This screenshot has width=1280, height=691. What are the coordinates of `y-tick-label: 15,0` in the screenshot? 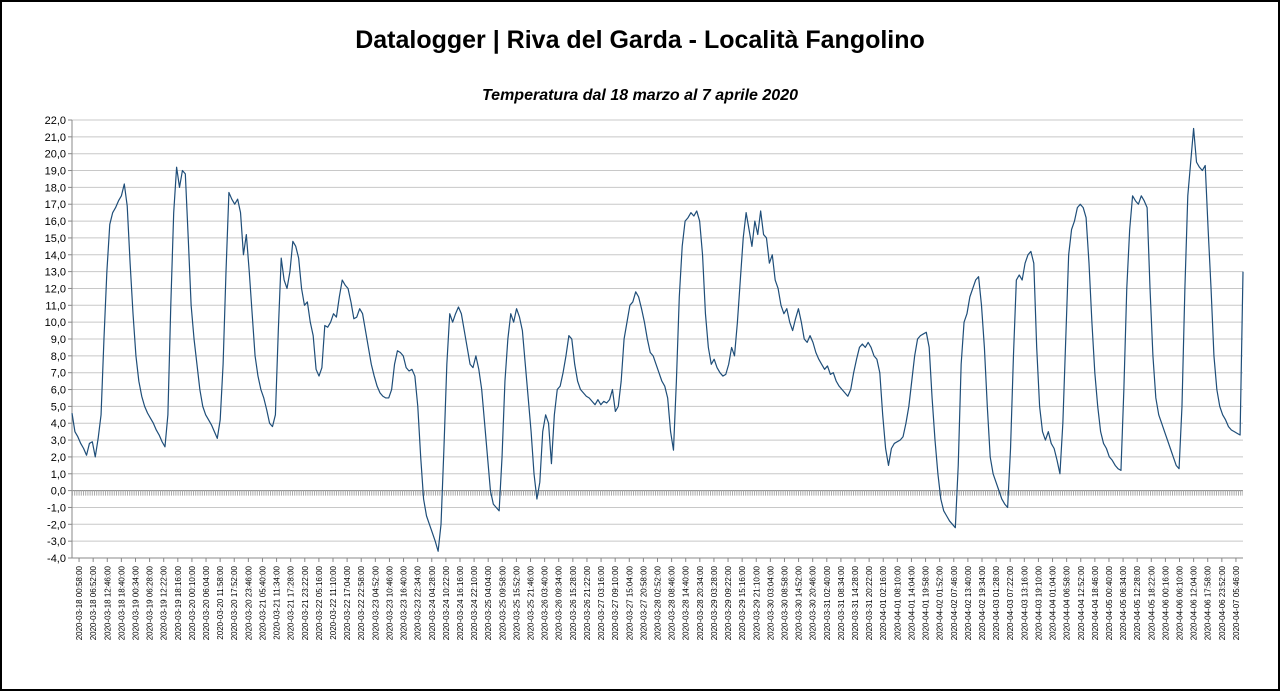 It's located at (55, 239).